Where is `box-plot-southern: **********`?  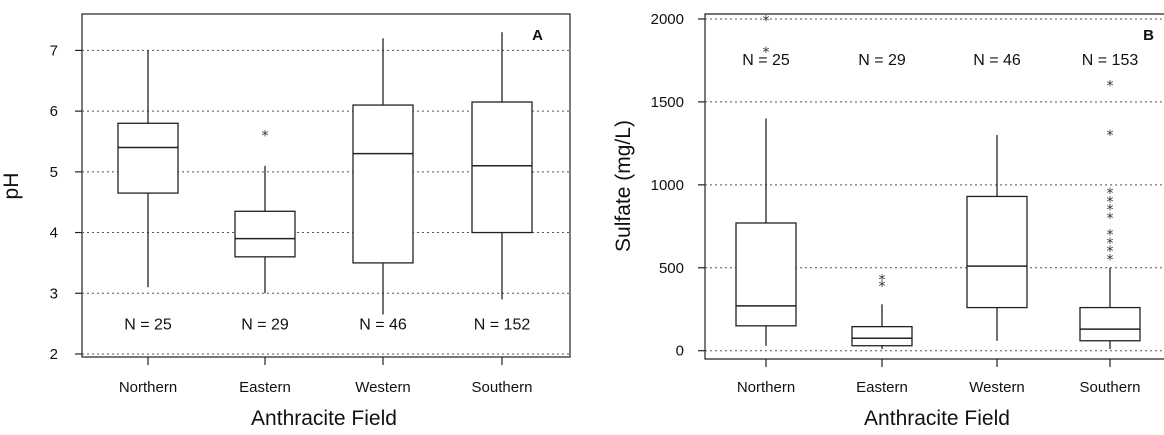 box-plot-southern: ********** is located at coordinates (1110, 214).